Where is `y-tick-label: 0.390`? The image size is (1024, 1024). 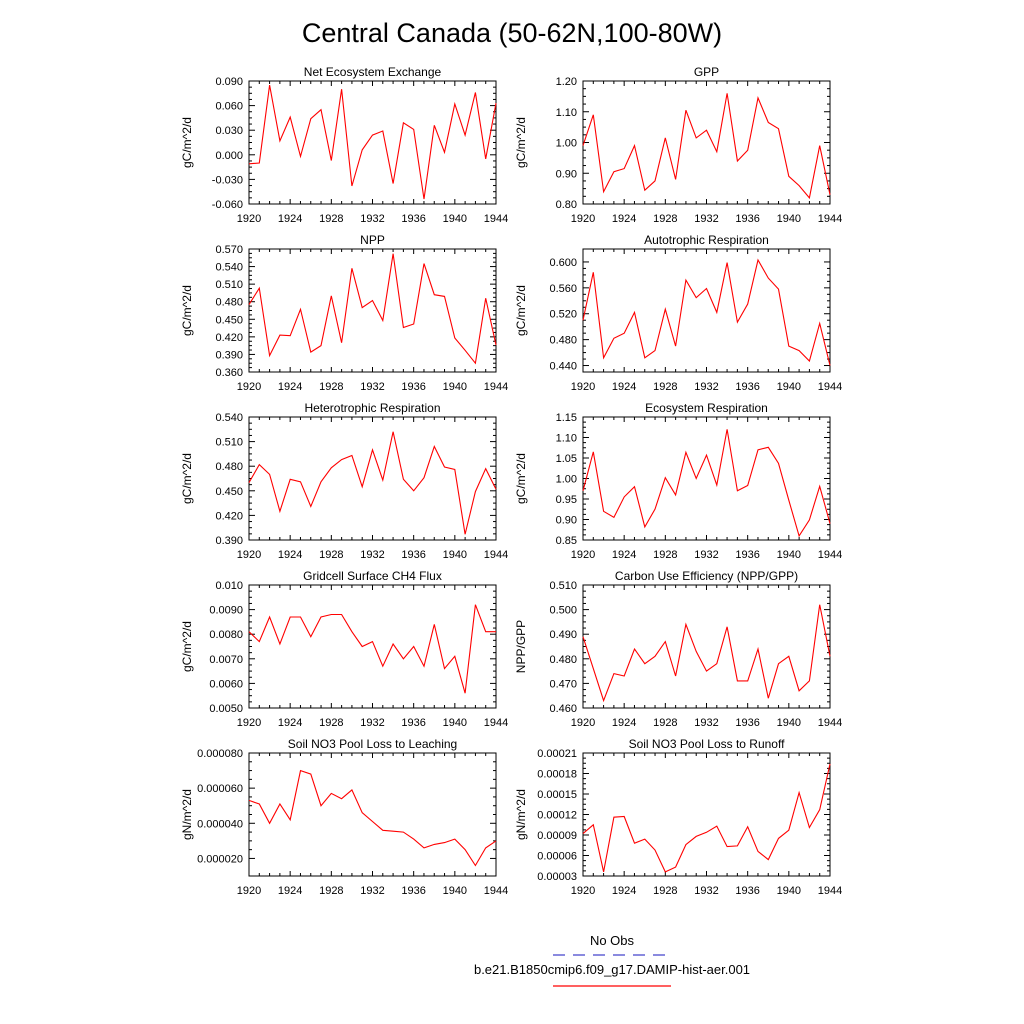 y-tick-label: 0.390 is located at coordinates (229, 355).